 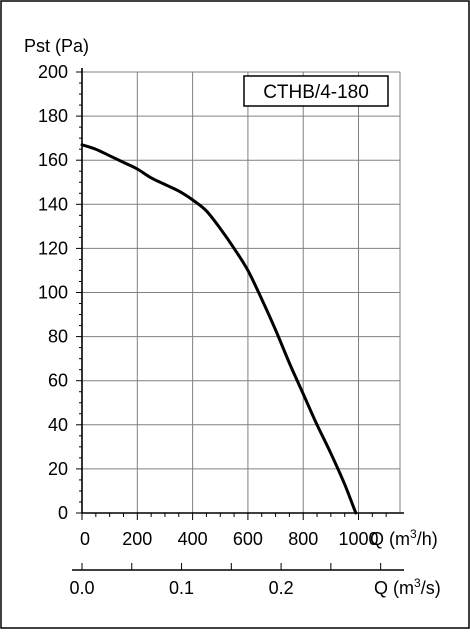 I want to click on x-tick-label: 1000, so click(x=358, y=539).